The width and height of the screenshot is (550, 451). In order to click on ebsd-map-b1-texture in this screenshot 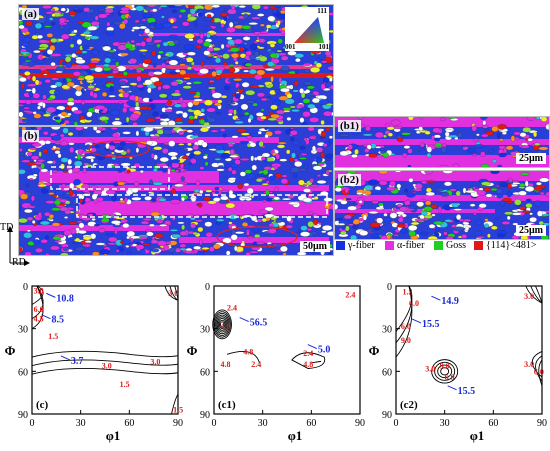, I will do `click(442, 142)`.